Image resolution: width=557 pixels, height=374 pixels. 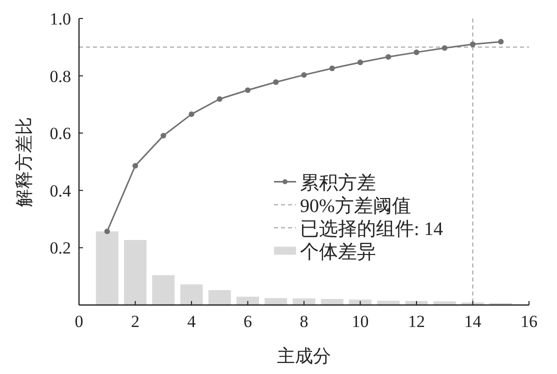 What do you see at coordinates (24, 161) in the screenshot?
I see `y-axis-title: 解释方差比` at bounding box center [24, 161].